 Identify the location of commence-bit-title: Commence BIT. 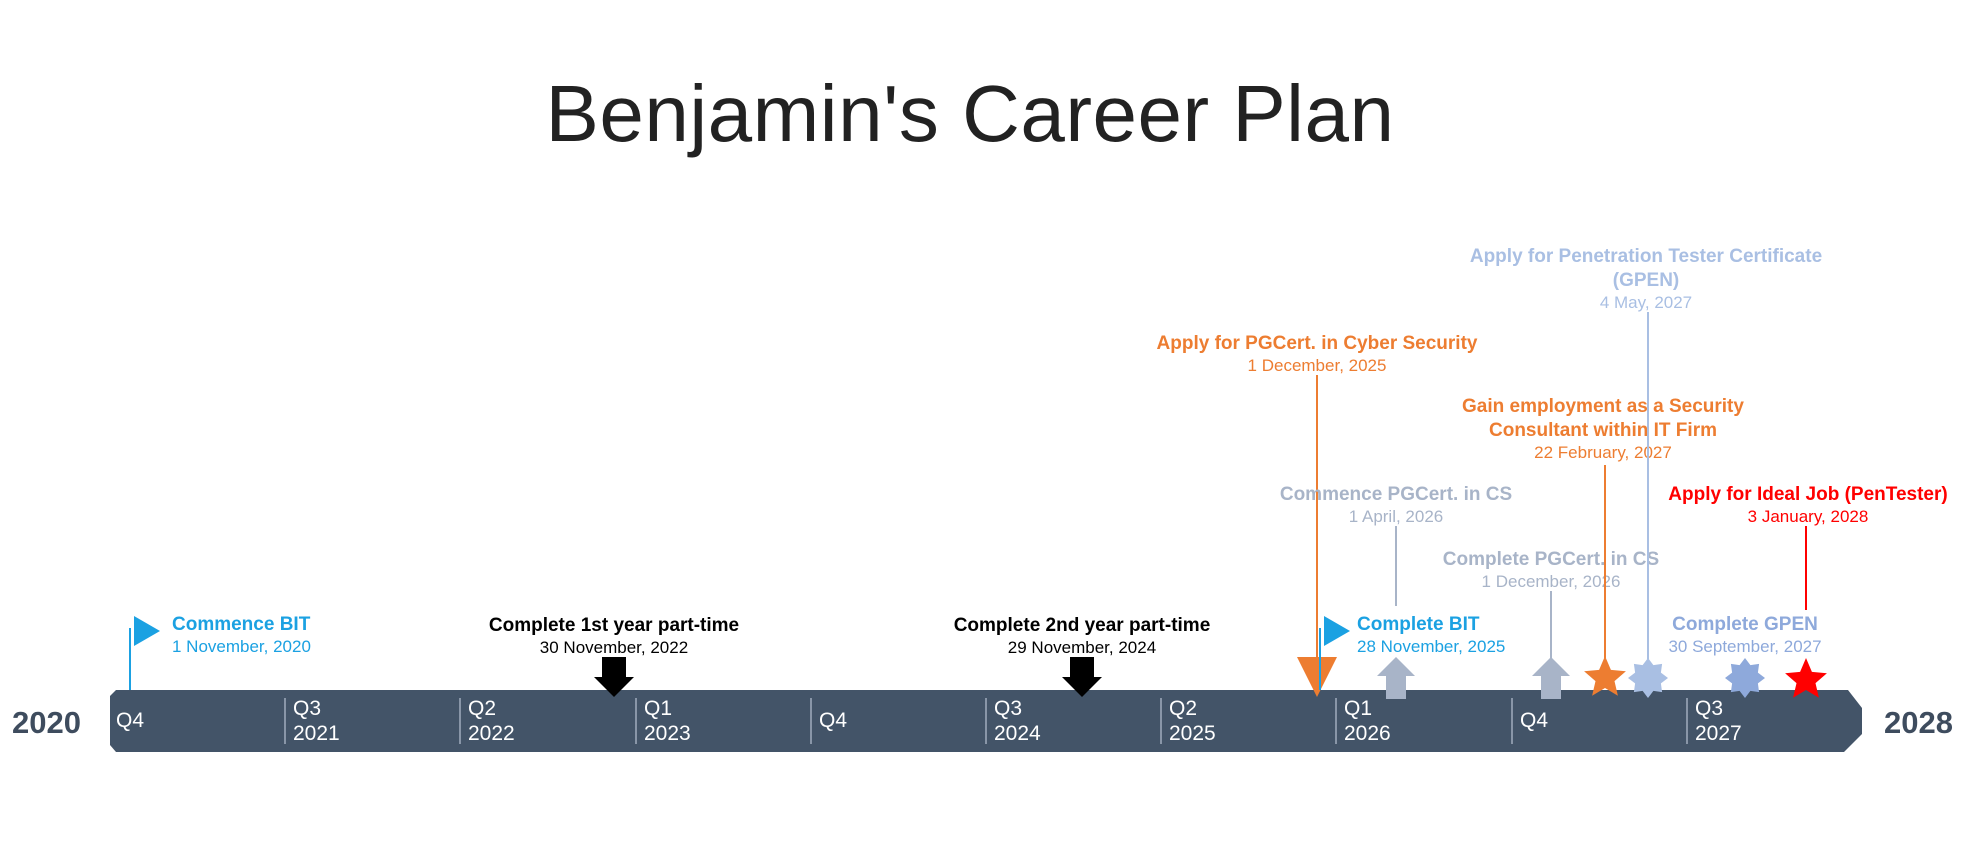
(241, 624).